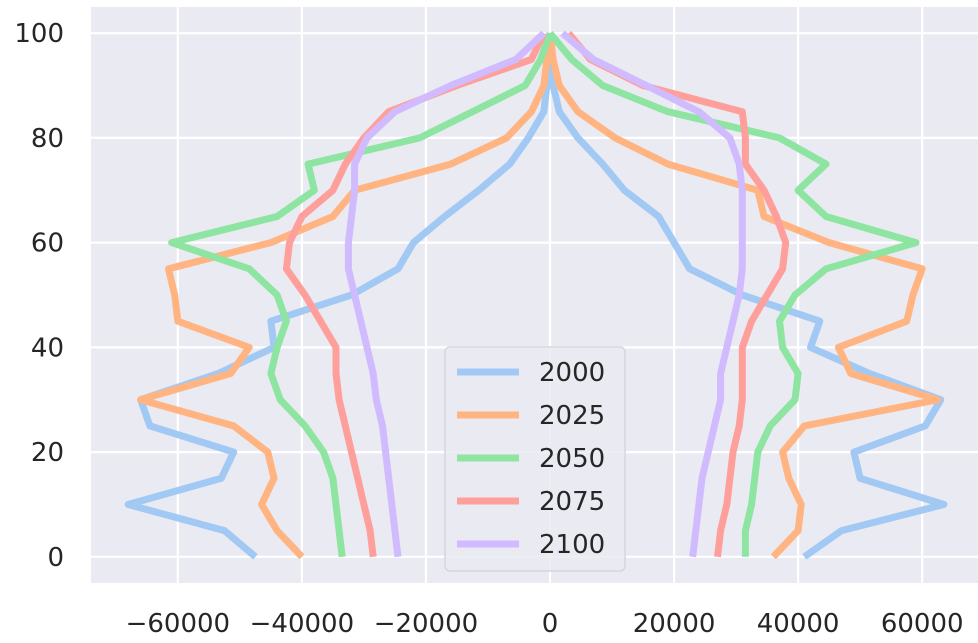 This screenshot has width=978, height=643. I want to click on y-tick-label: 20, so click(47, 453).